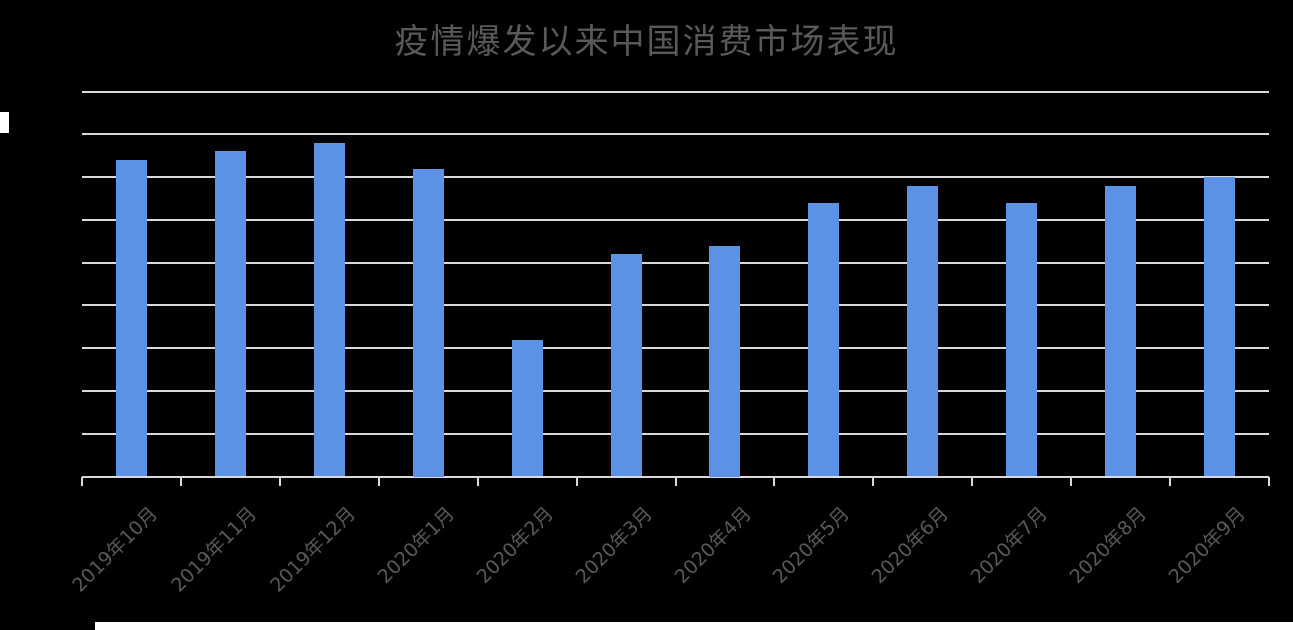  I want to click on x-axis-label: 2019年11月, so click(214, 549).